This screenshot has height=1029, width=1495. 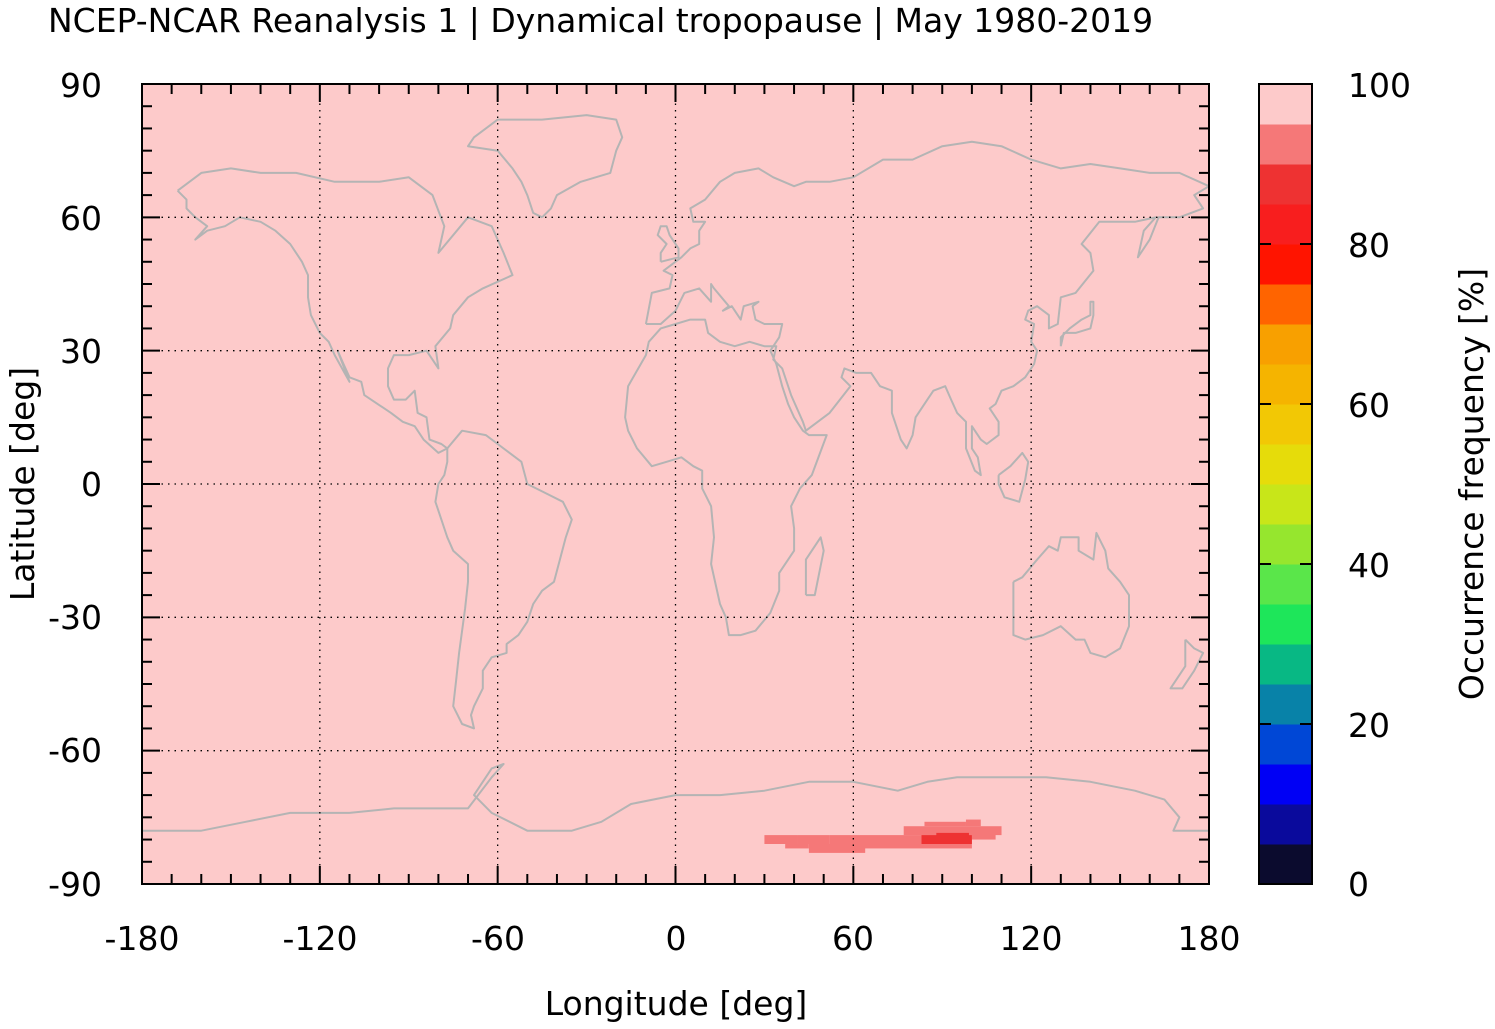 What do you see at coordinates (142, 938) in the screenshot?
I see `x-tick-label: -180` at bounding box center [142, 938].